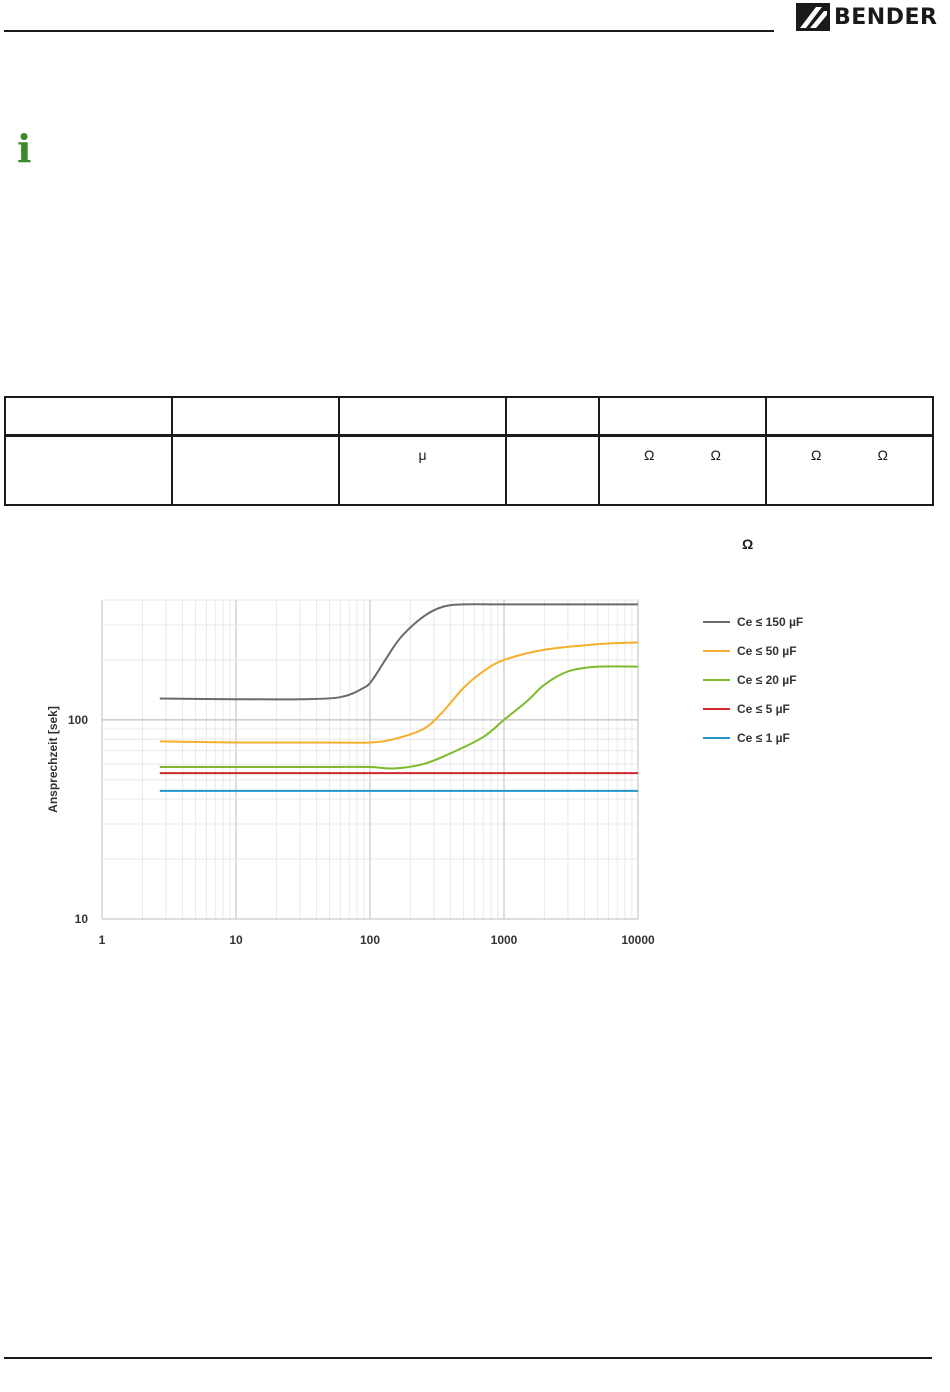  What do you see at coordinates (78, 720) in the screenshot?
I see `y-tick-label: 100` at bounding box center [78, 720].